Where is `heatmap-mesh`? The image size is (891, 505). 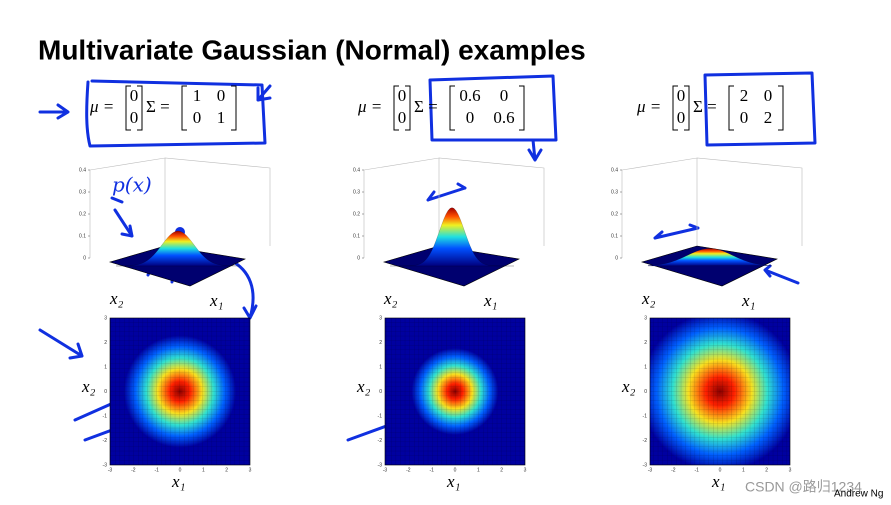
heatmap-mesh is located at coordinates (180, 391).